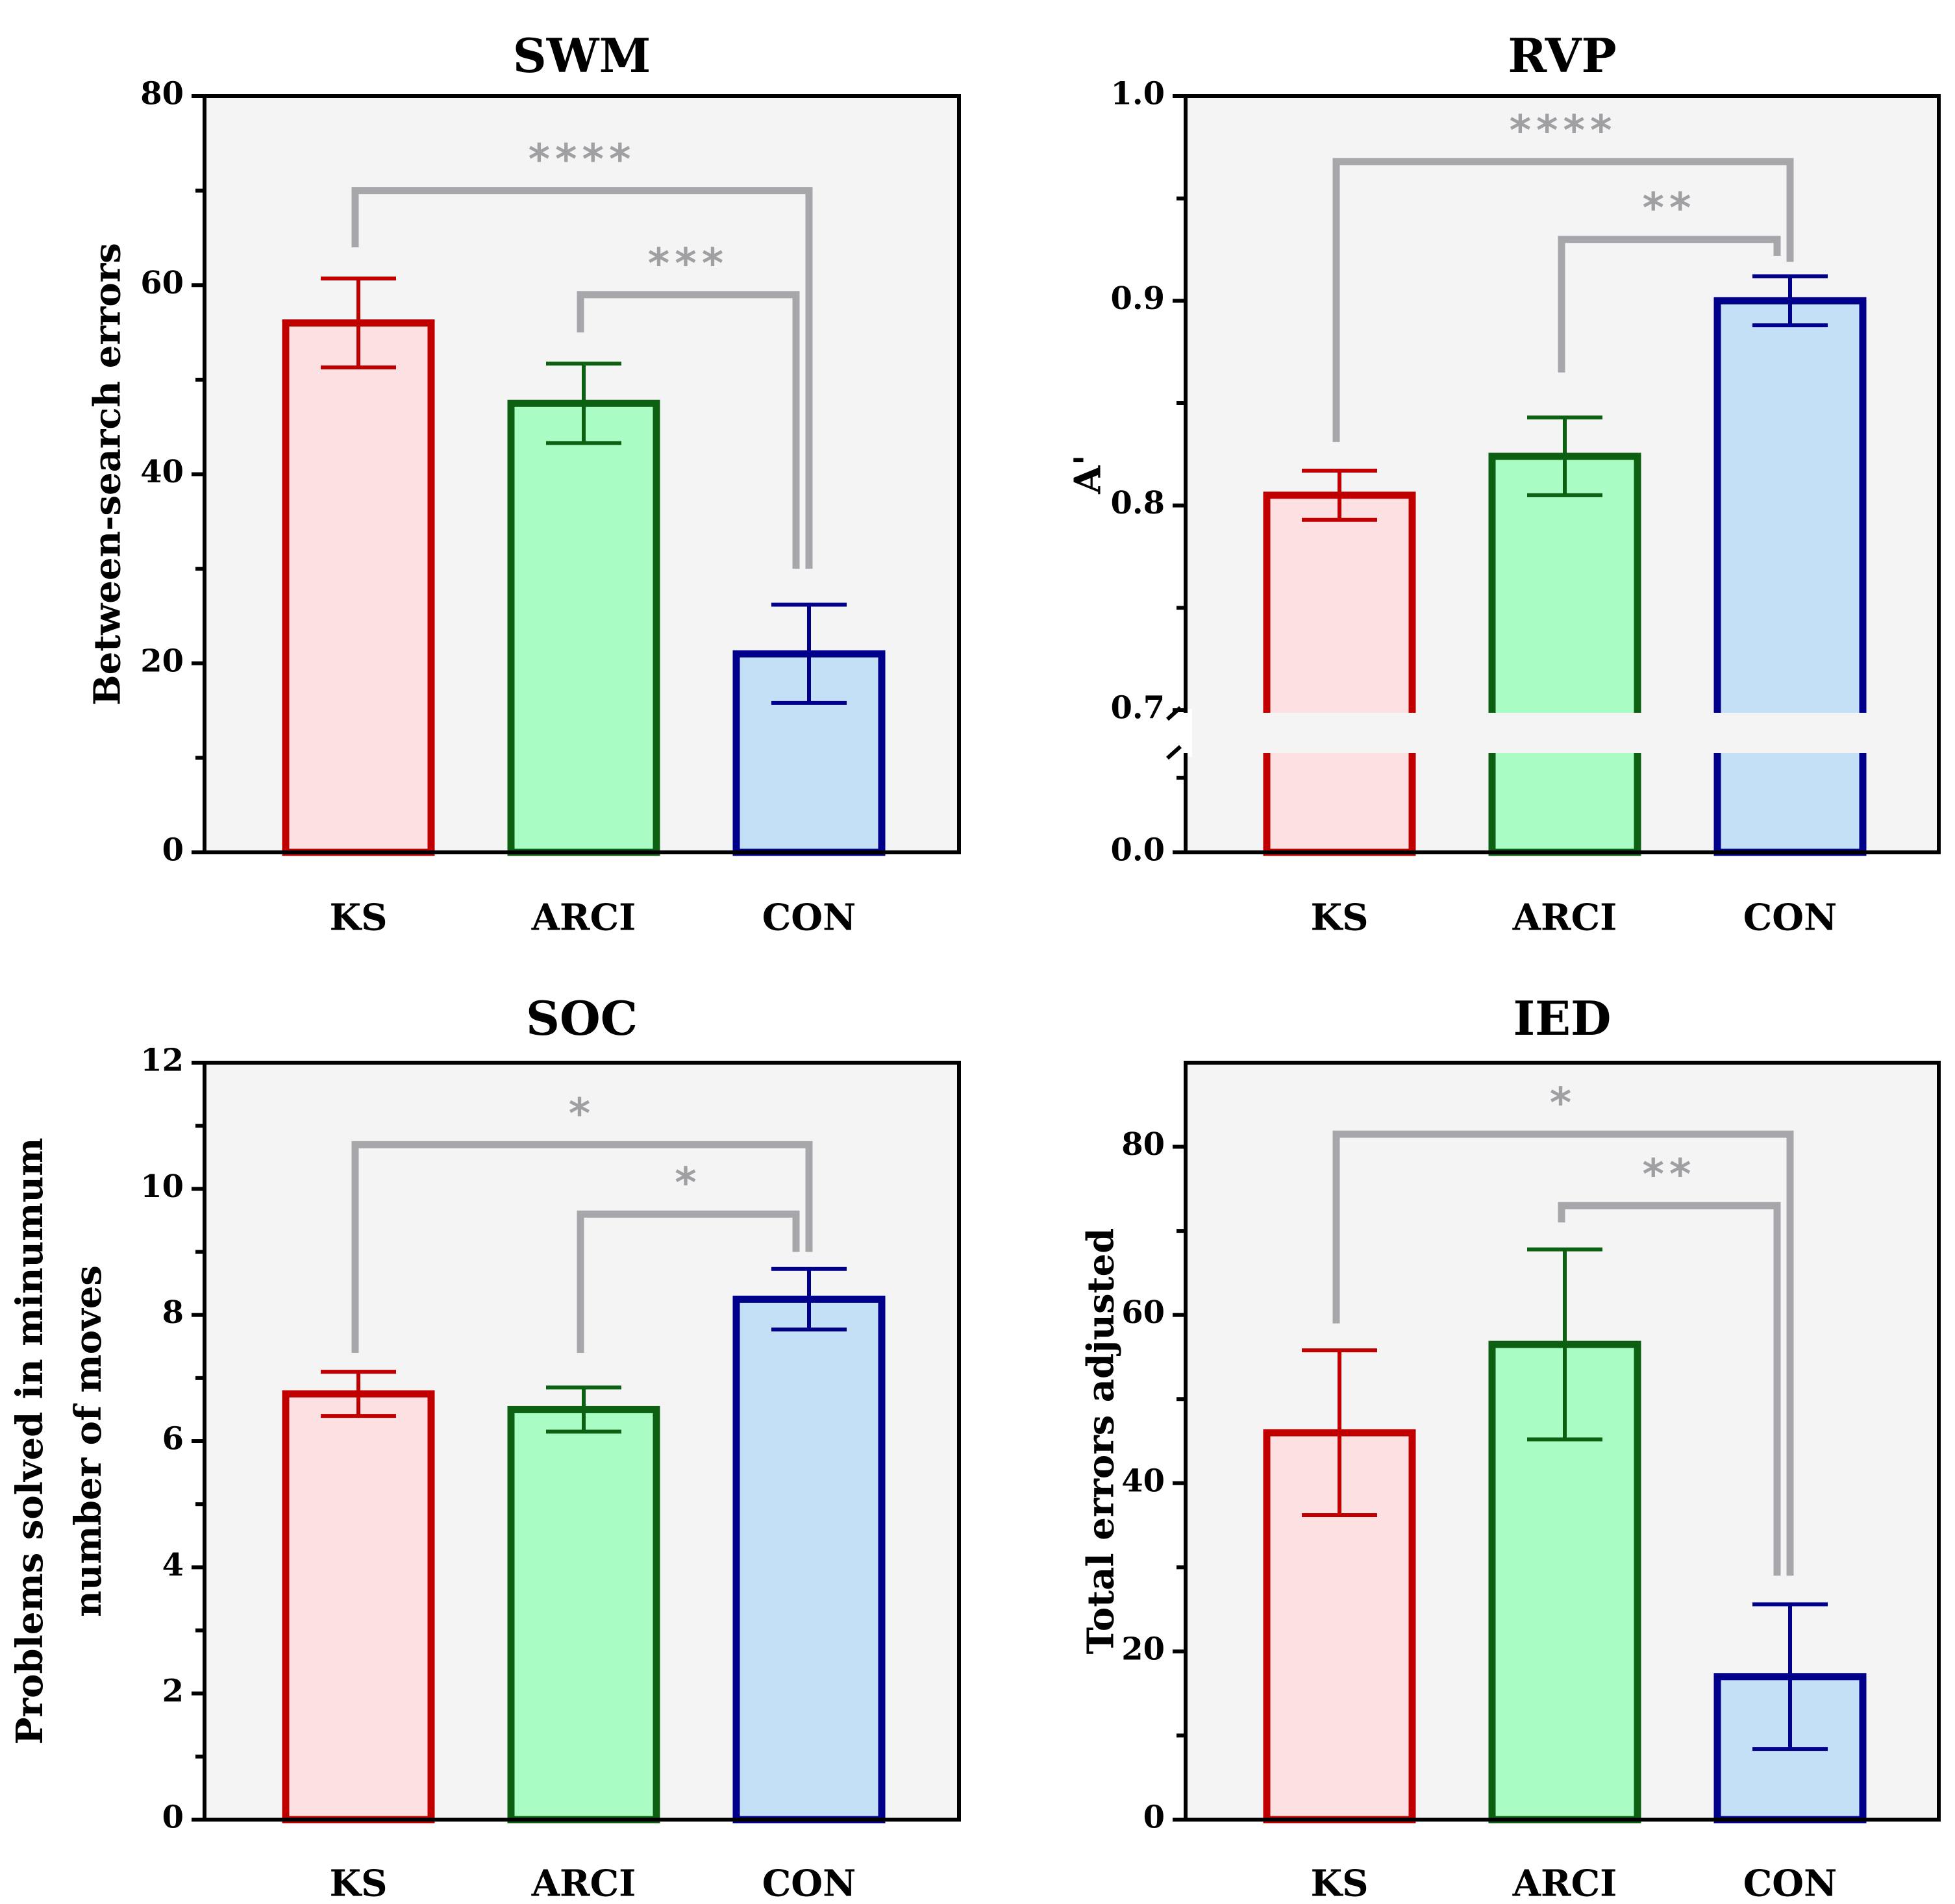 The image size is (1955, 1904). What do you see at coordinates (173, 1565) in the screenshot?
I see `y-tick-label: 4` at bounding box center [173, 1565].